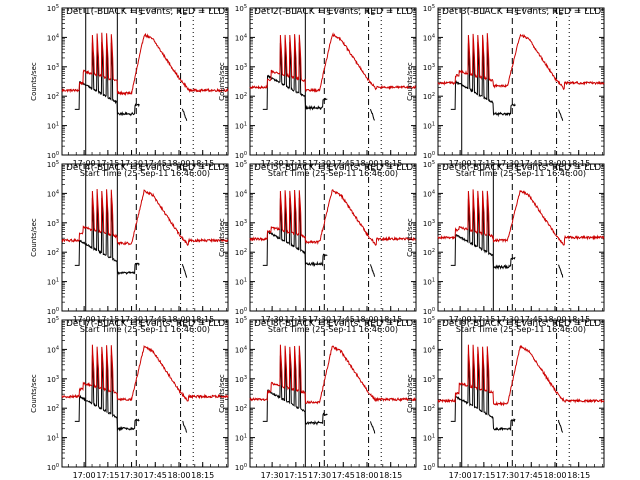 The width and height of the screenshot is (640, 480). I want to click on panel-title: Det 4(-BLACK = Events, RED = LLD, so click(145, 168).